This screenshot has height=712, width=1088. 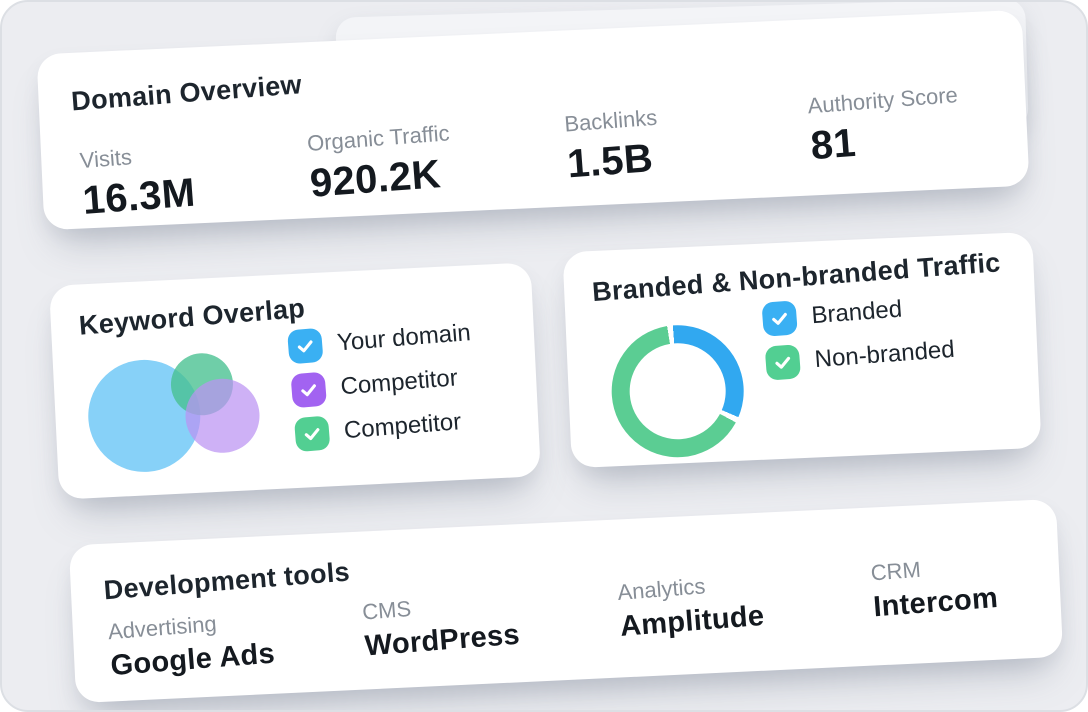 I want to click on tool-crm: CRM Intercom, so click(x=934, y=587).